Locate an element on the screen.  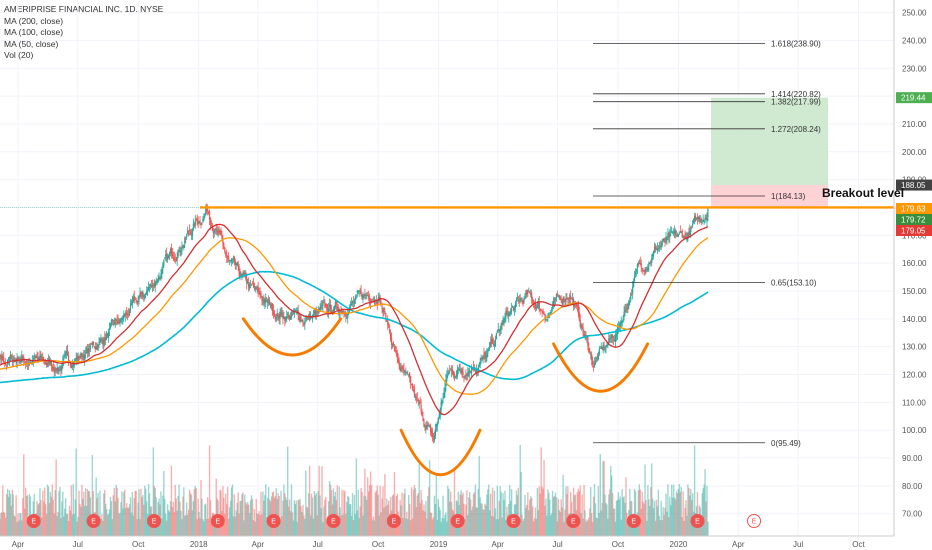
position-zones is located at coordinates (769, 153).